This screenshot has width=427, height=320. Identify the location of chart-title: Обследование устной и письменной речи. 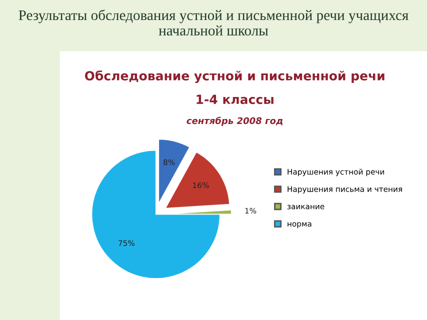
(234, 77).